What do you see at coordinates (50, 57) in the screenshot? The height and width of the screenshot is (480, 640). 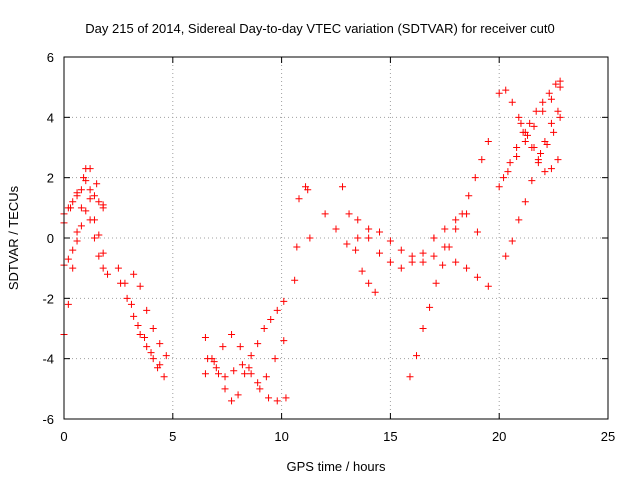 I see `y-tick-label: 6` at bounding box center [50, 57].